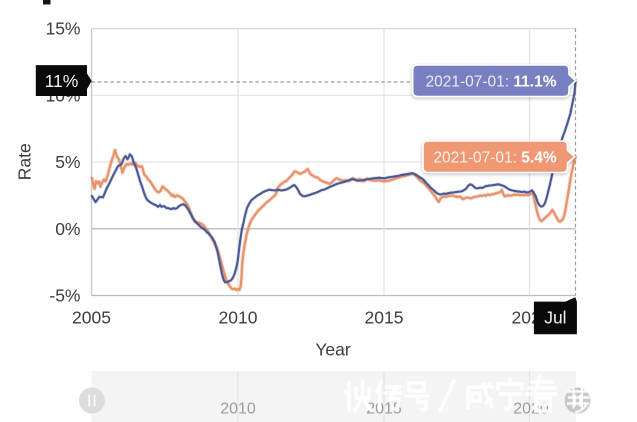 The height and width of the screenshot is (422, 637). What do you see at coordinates (64, 296) in the screenshot?
I see `svg-text: -5%` at bounding box center [64, 296].